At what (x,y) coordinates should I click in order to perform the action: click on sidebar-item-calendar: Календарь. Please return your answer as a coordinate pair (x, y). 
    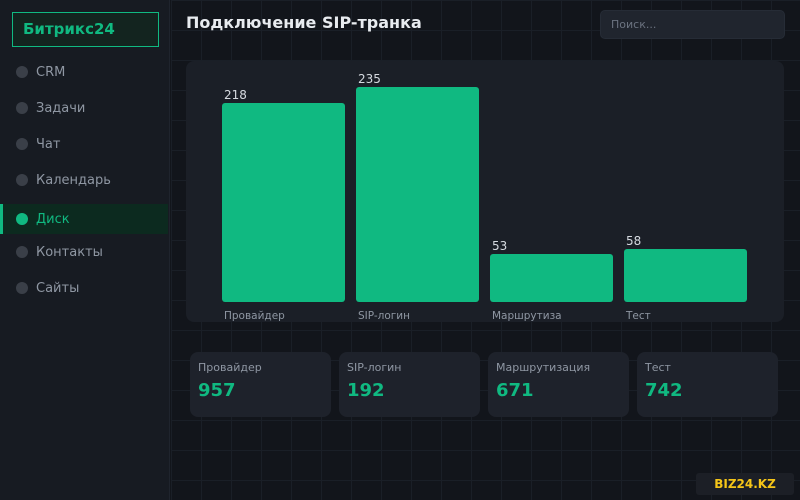
    Looking at the image, I should click on (84, 180).